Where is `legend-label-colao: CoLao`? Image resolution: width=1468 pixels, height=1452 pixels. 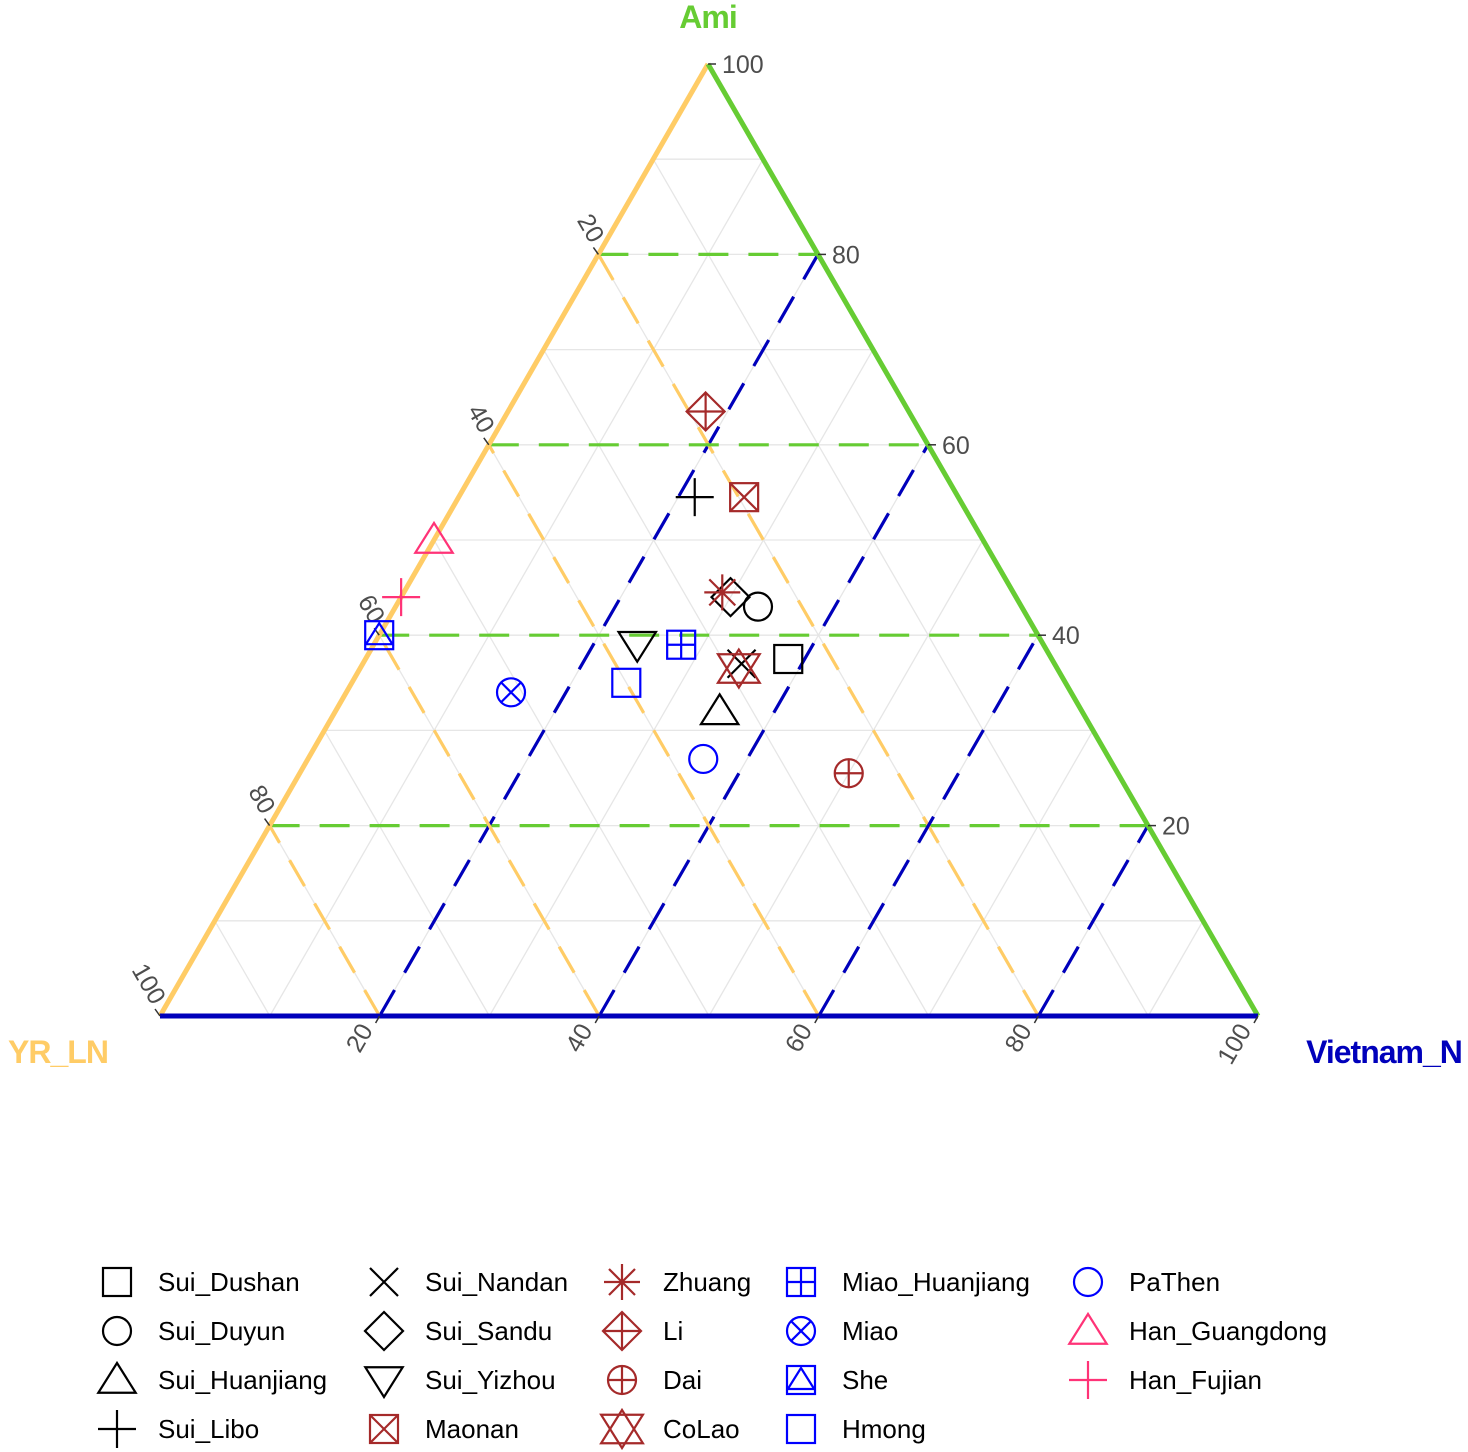 legend-label-colao: CoLao is located at coordinates (701, 1429).